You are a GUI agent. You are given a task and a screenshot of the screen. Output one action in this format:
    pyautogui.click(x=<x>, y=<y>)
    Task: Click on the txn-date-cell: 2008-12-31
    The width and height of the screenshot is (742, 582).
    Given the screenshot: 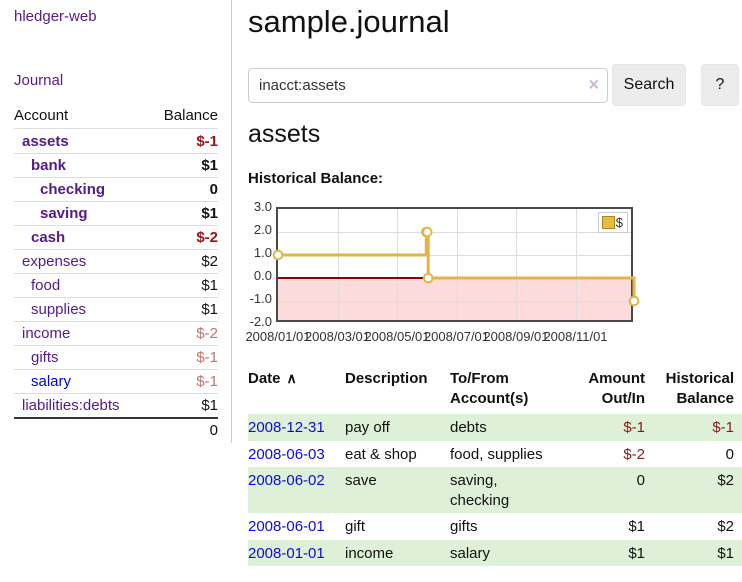 What is the action you would take?
    pyautogui.click(x=296, y=427)
    